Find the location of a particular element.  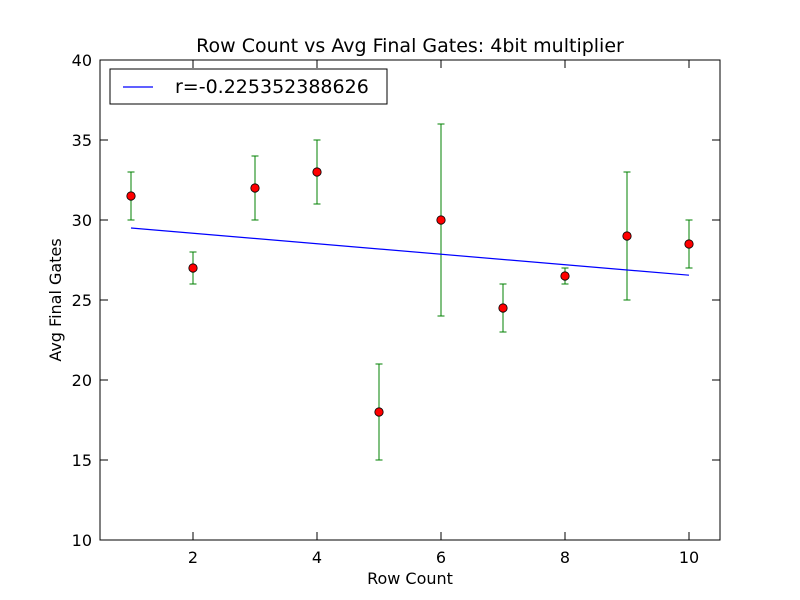

y-tick-label: 10 is located at coordinates (82, 540).